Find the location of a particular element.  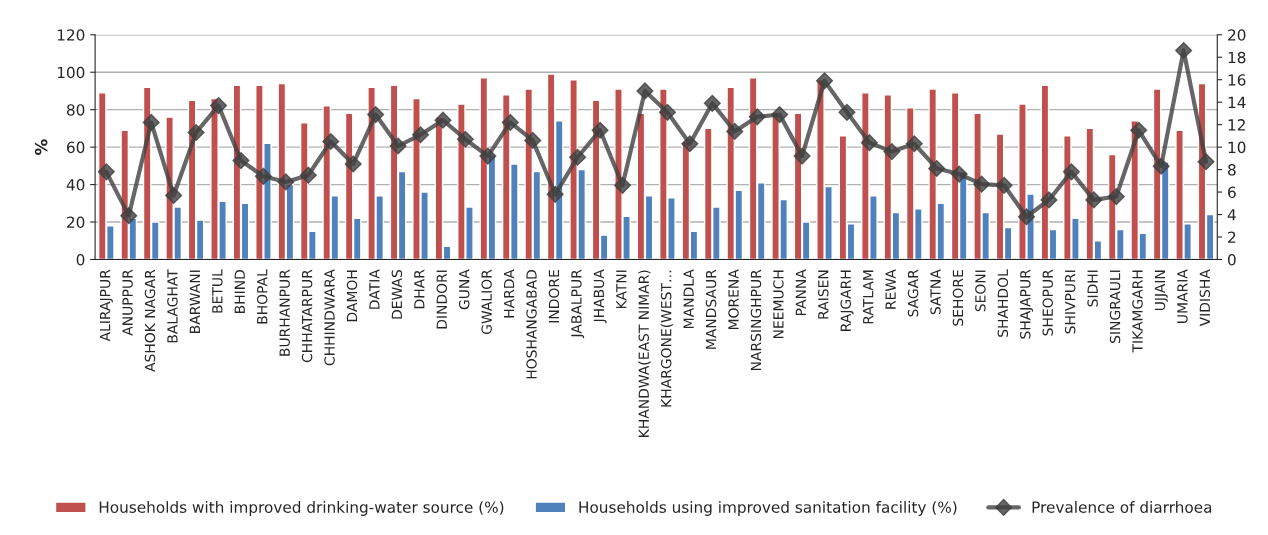

x-tick-label: RATLAM is located at coordinates (868, 297).